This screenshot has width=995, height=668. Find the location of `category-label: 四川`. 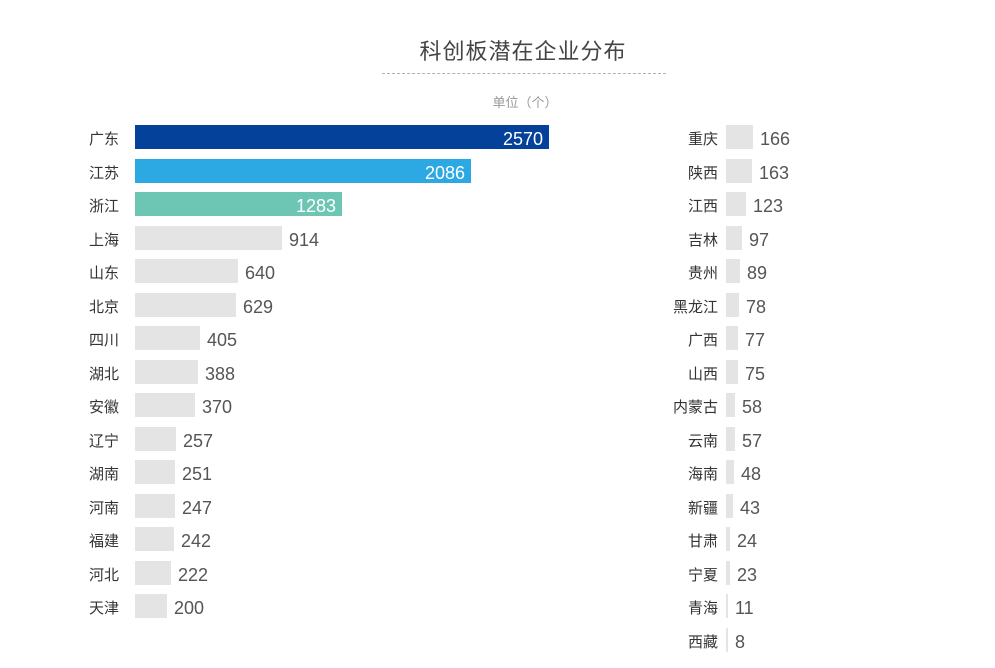

category-label: 四川 is located at coordinates (104, 340).